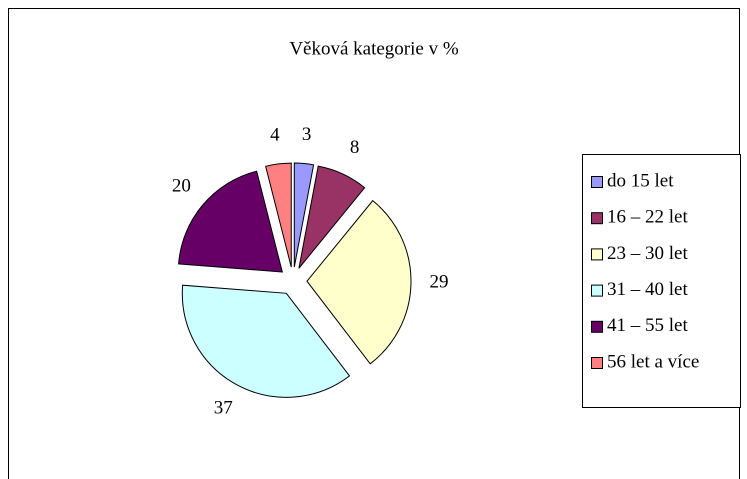 Image resolution: width=747 pixels, height=479 pixels. I want to click on data-label: 4, so click(275, 134).